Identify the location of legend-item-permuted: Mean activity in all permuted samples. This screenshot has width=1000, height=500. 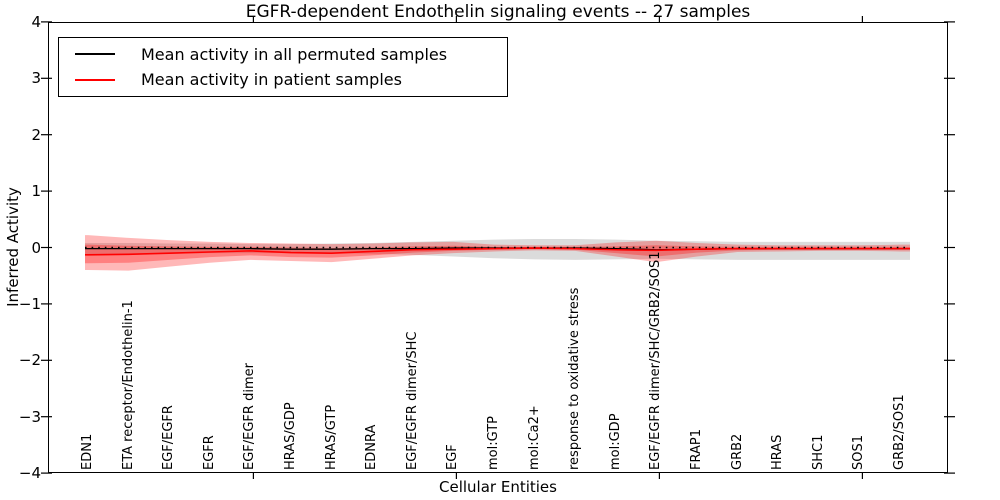
(283, 54).